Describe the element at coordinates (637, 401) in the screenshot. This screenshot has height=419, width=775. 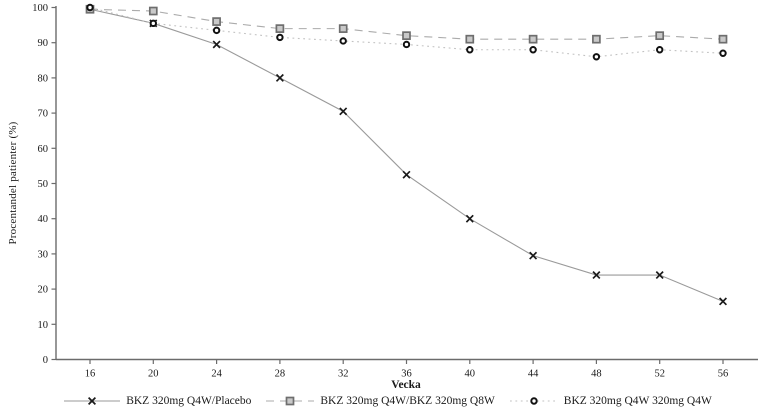
I see `legend-label: BKZ 320mg Q4W 320mg Q4W` at that location.